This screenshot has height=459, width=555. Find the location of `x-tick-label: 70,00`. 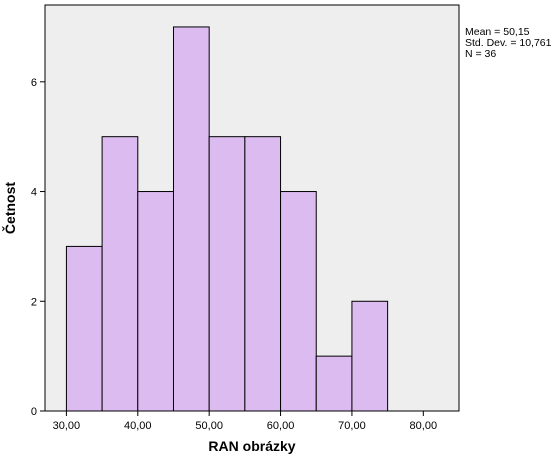

x-tick-label: 70,00 is located at coordinates (352, 426).